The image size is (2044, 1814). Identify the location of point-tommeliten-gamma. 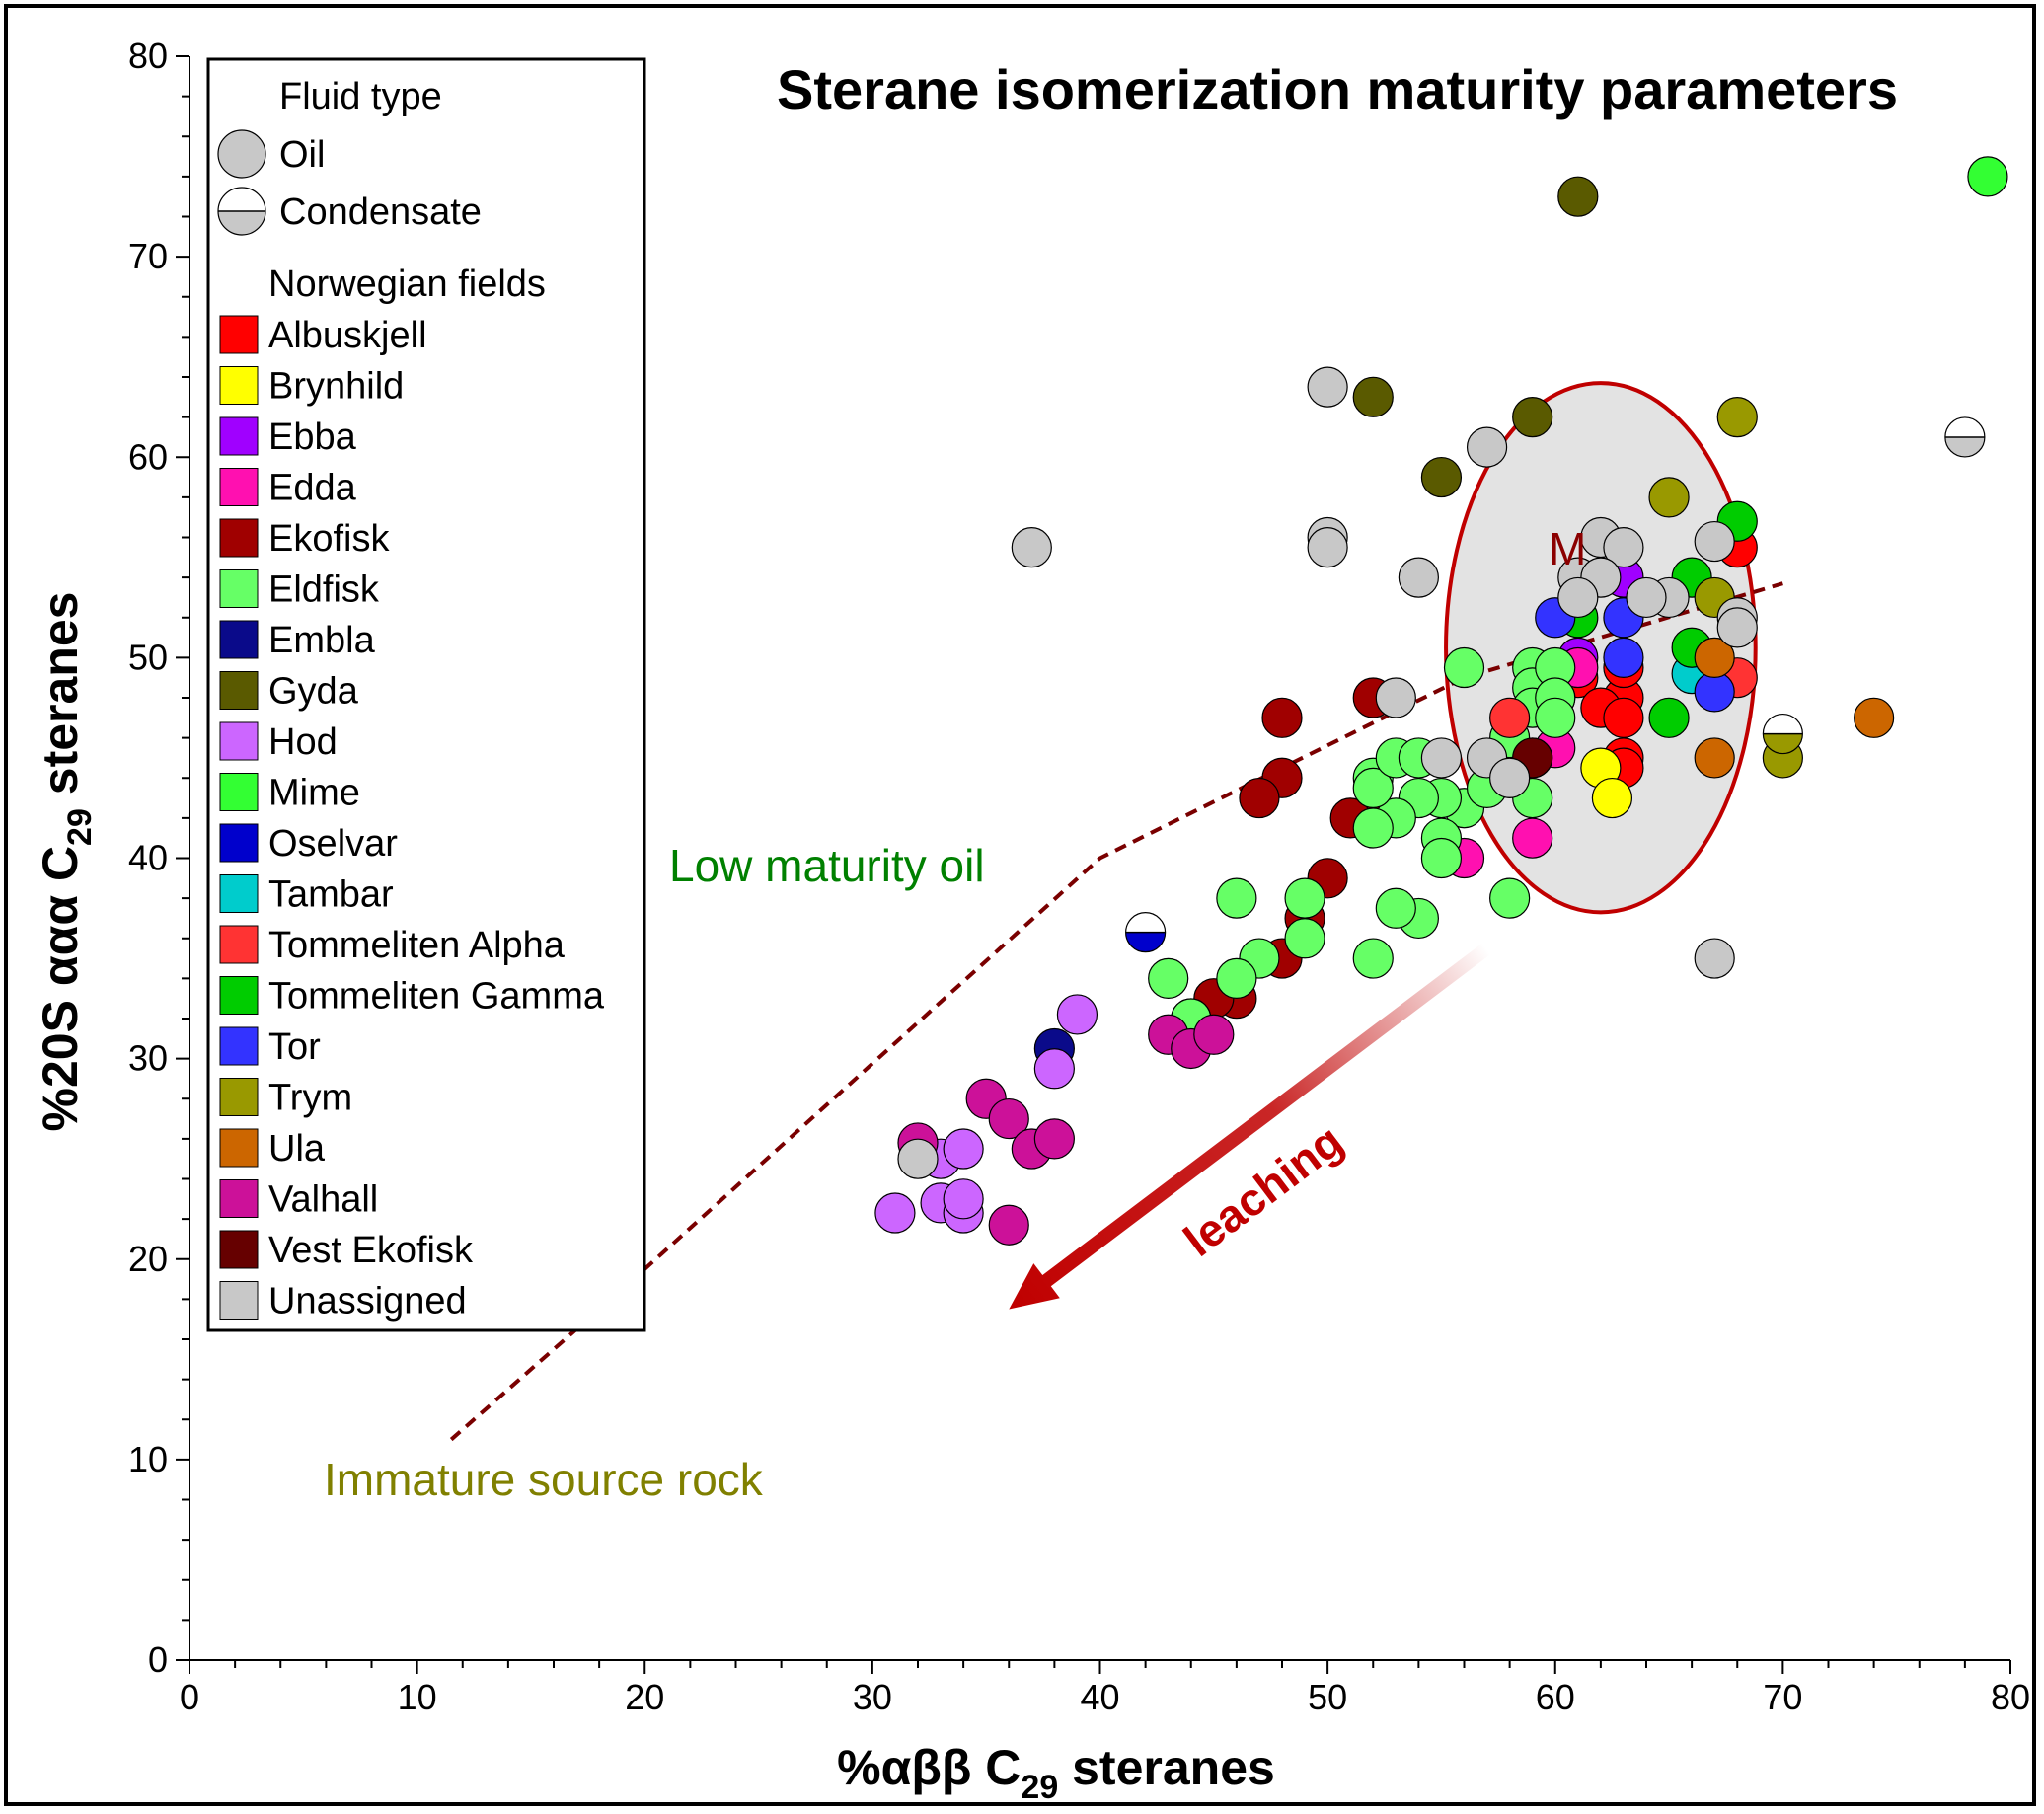
(1669, 717).